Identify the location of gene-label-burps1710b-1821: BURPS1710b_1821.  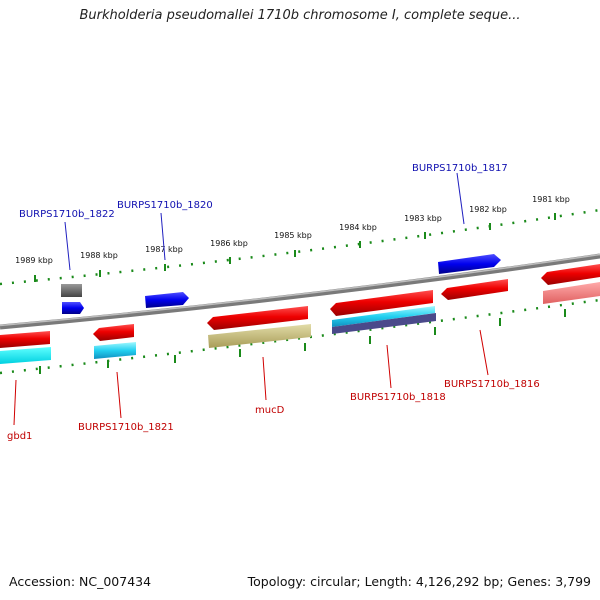
(126, 427).